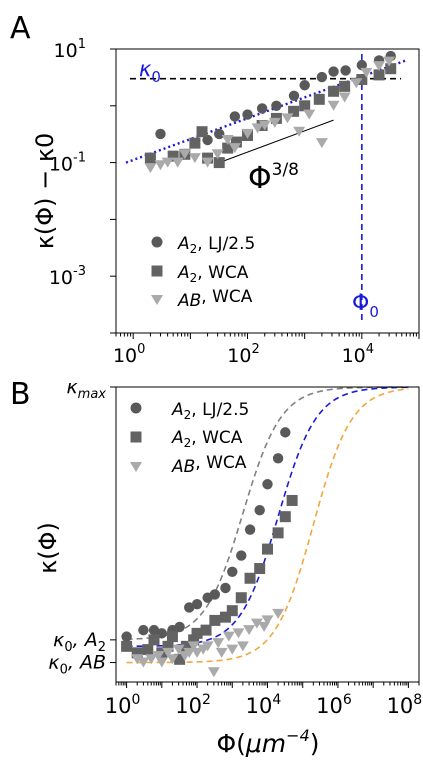 The image size is (423, 760). What do you see at coordinates (194, 249) in the screenshot?
I see `legend-a-item-1-sub: 2` at bounding box center [194, 249].